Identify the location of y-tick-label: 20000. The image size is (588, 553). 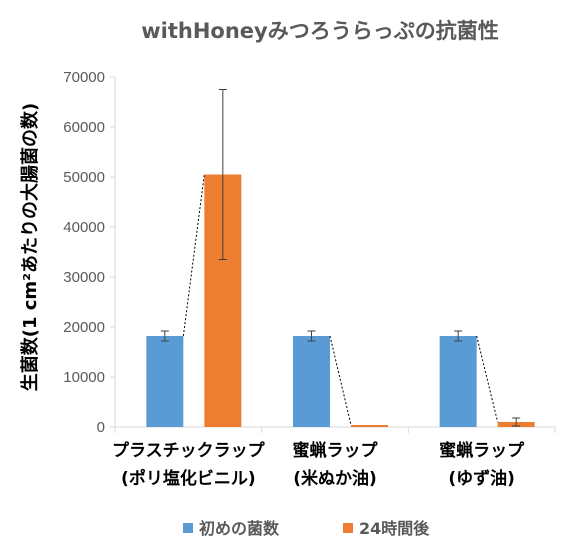
(84, 327).